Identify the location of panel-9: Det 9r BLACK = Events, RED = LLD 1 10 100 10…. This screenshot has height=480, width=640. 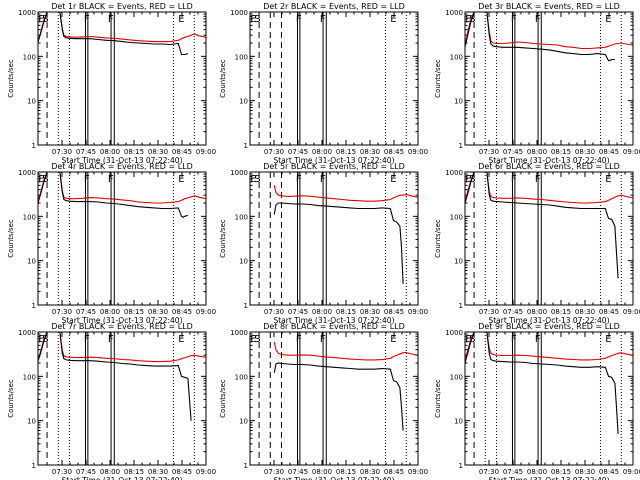
(537, 401).